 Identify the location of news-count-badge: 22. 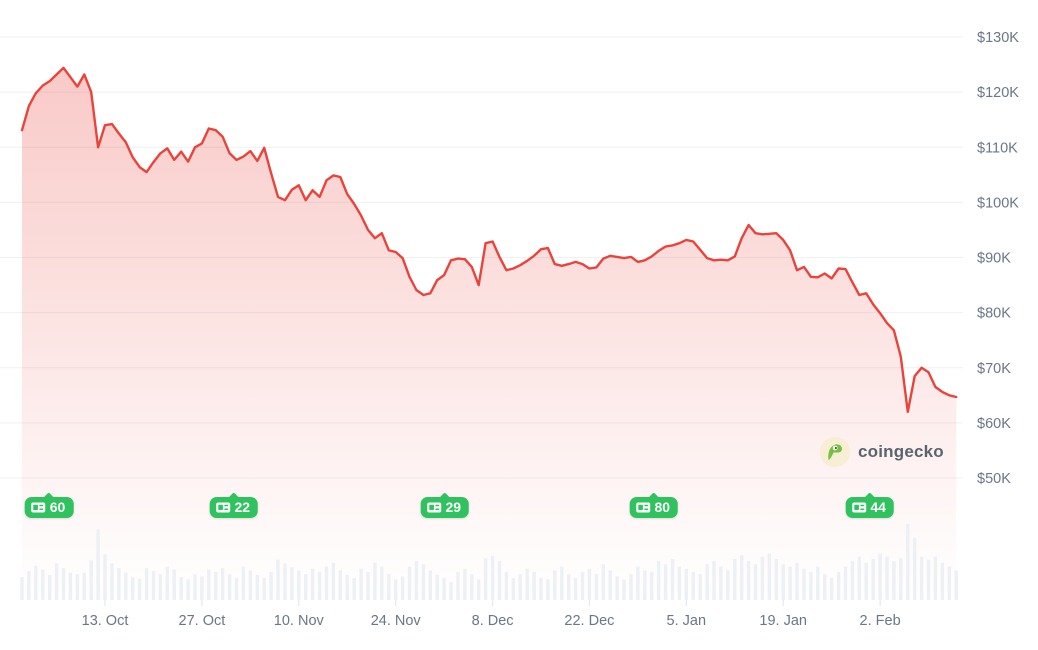
(234, 507).